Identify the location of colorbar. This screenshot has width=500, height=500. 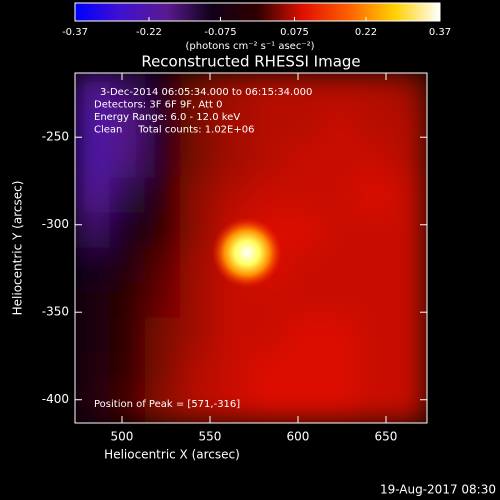
(257, 12).